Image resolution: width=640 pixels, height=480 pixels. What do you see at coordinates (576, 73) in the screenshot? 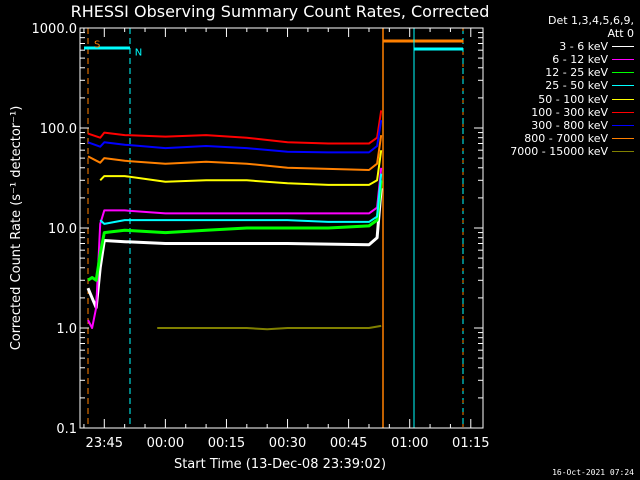
I see `legend-label: 12 - 25 keV` at bounding box center [576, 73].